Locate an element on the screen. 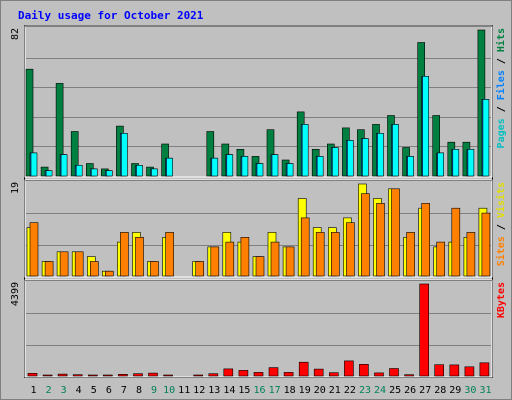  x-tick-day-6: 6 is located at coordinates (109, 390).